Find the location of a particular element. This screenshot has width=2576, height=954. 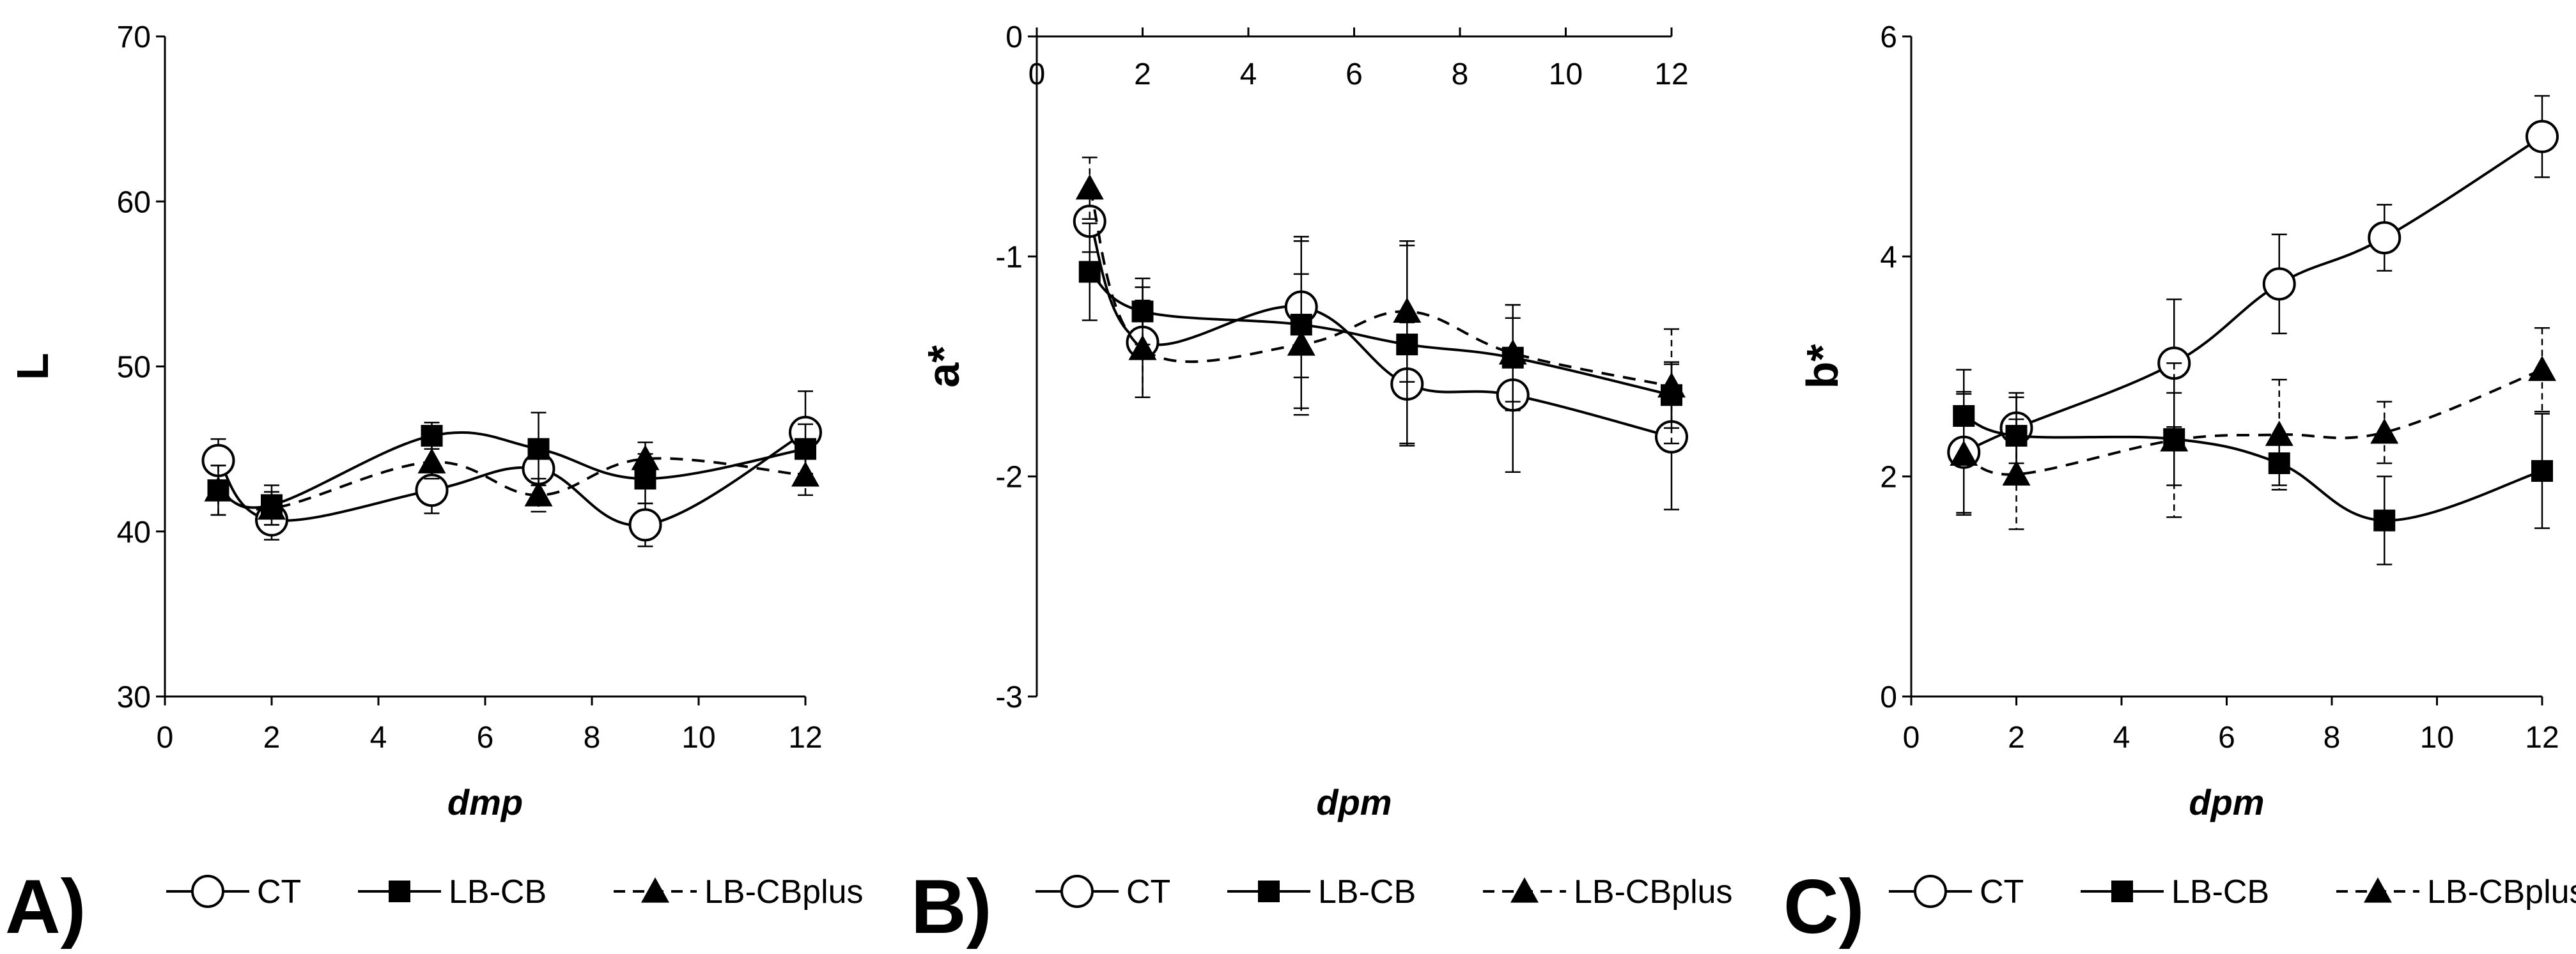

y-tick-label: 0 is located at coordinates (1889, 697).